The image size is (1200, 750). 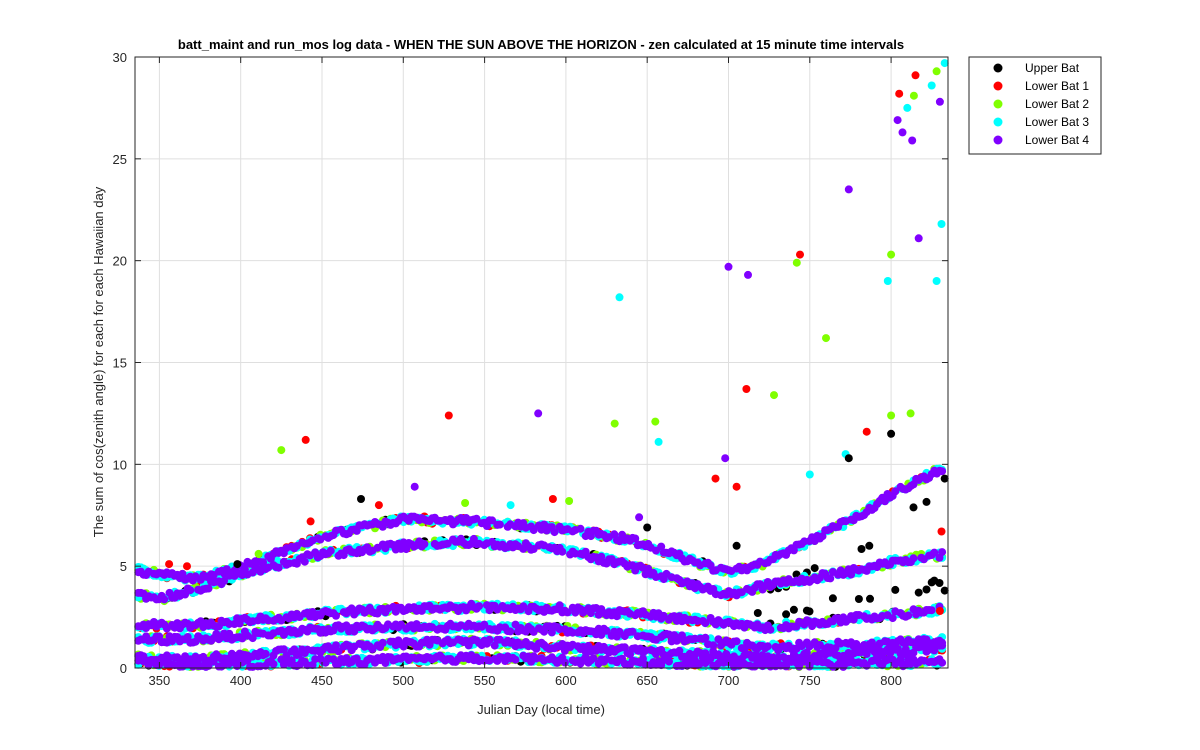 I want to click on legend-label: Lower Bat 4, so click(x=1057, y=140).